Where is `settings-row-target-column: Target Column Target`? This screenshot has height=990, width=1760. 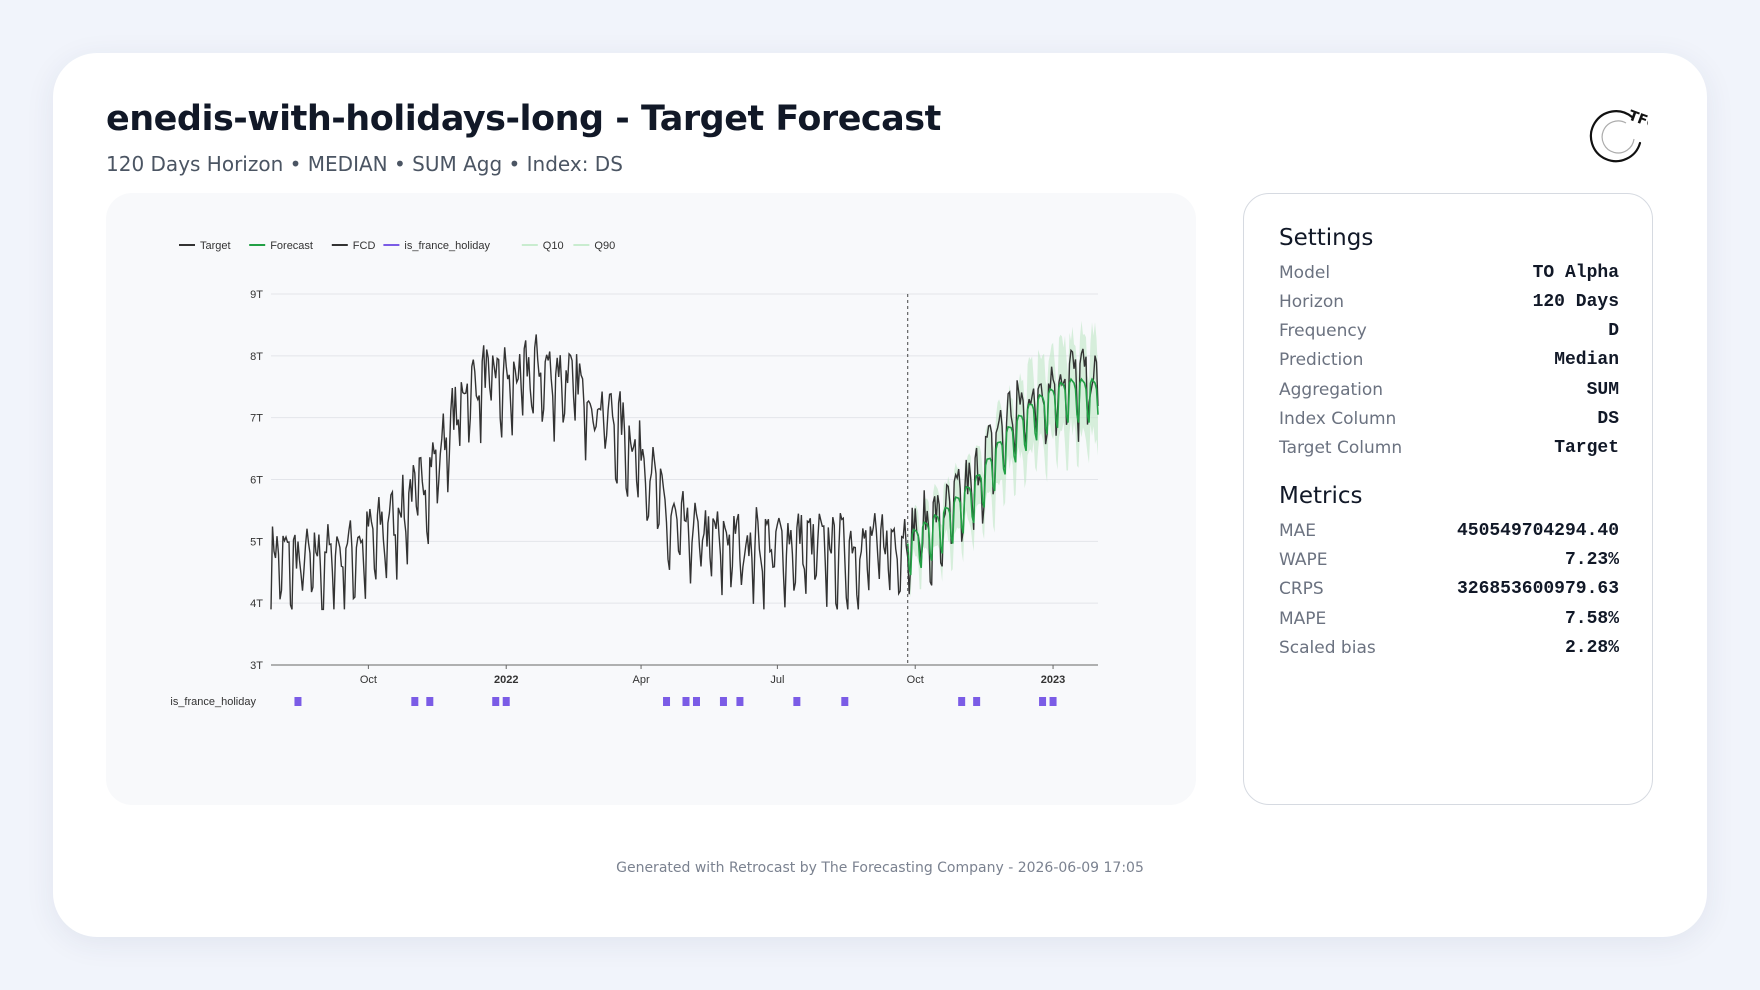 settings-row-target-column: Target Column Target is located at coordinates (1449, 452).